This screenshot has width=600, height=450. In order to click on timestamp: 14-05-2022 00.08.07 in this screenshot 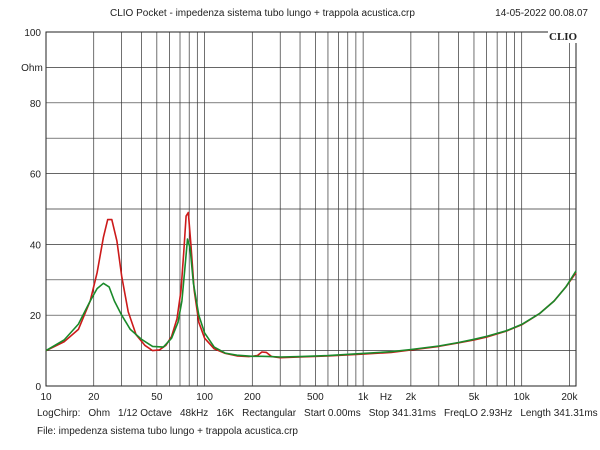, I will do `click(541, 13)`.